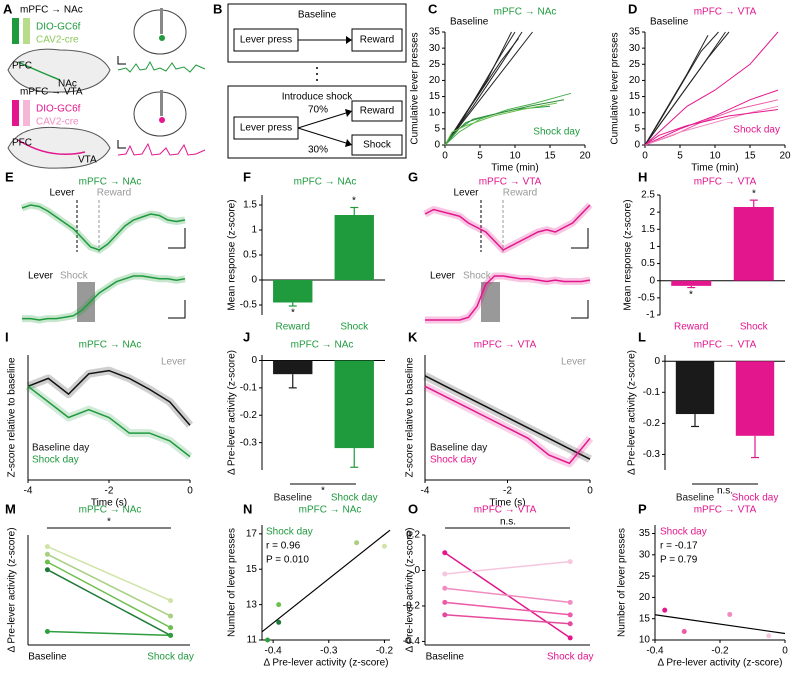 The image size is (800, 676). I want to click on syringe, so click(15, 113).